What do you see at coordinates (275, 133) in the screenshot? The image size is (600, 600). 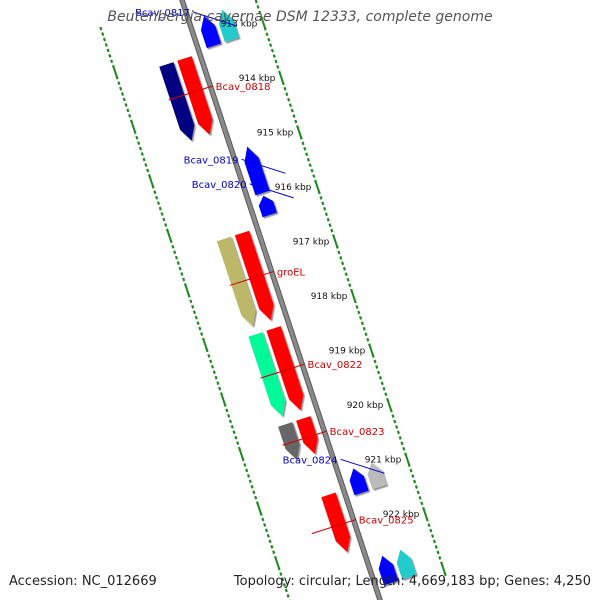 I see `kbp-tick-label: 915 kbp` at bounding box center [275, 133].